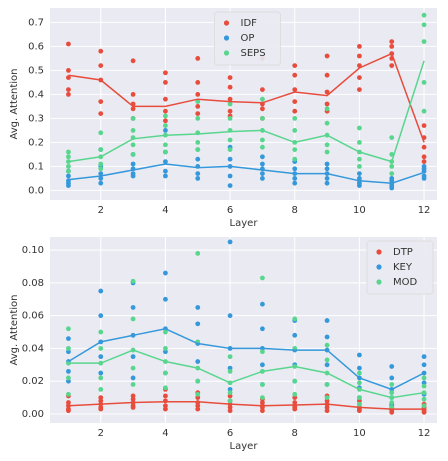 This screenshot has width=448, height=461. Describe the element at coordinates (36, 46) in the screenshot. I see `y-tick-label: 0.6` at that location.